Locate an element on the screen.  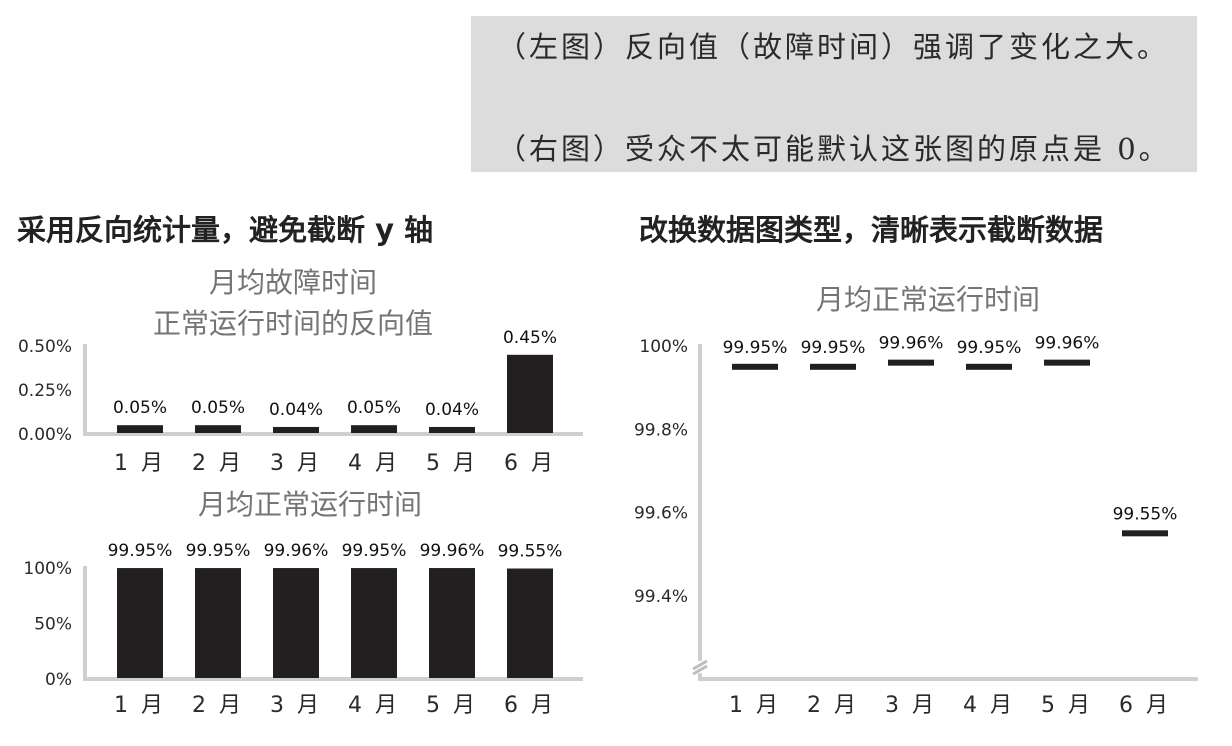
chart-1-subtitle: 正常运行时间的反向值 is located at coordinates (293, 323).